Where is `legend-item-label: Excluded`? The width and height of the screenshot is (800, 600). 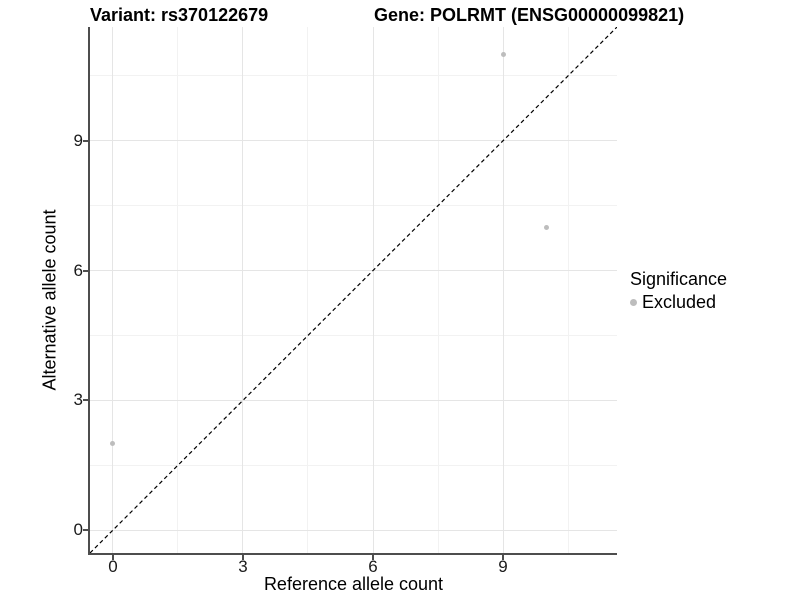 legend-item-label: Excluded is located at coordinates (679, 302).